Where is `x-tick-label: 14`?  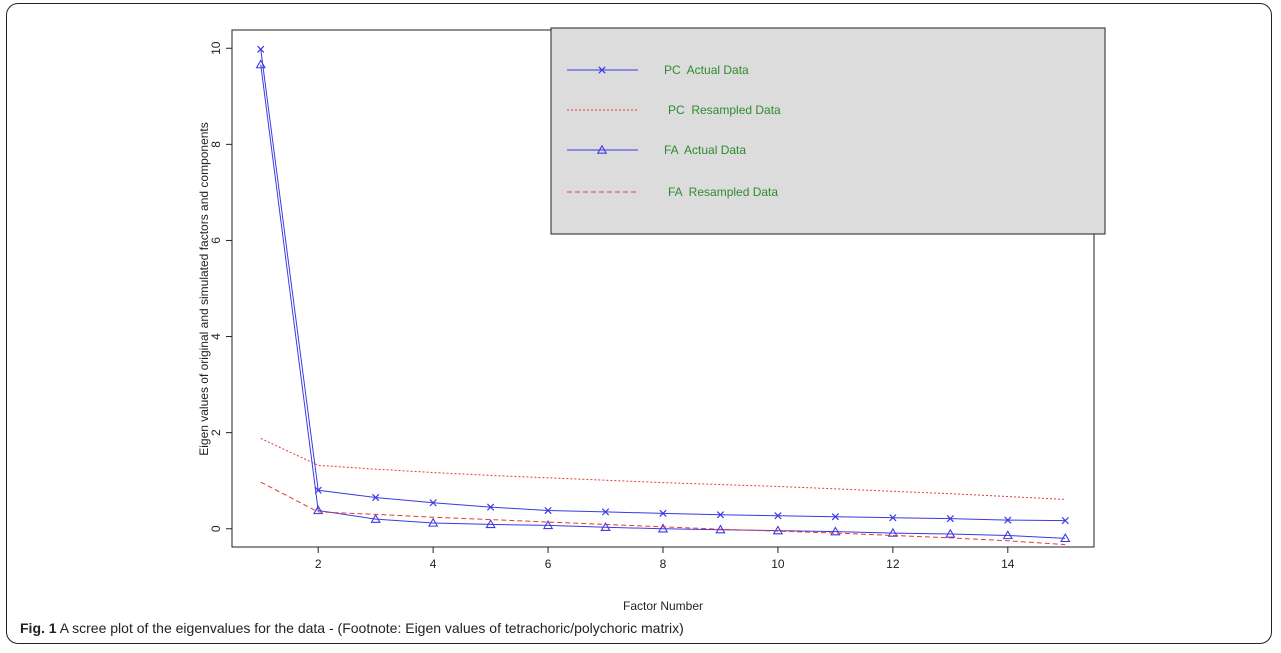
x-tick-label: 14 is located at coordinates (1008, 564).